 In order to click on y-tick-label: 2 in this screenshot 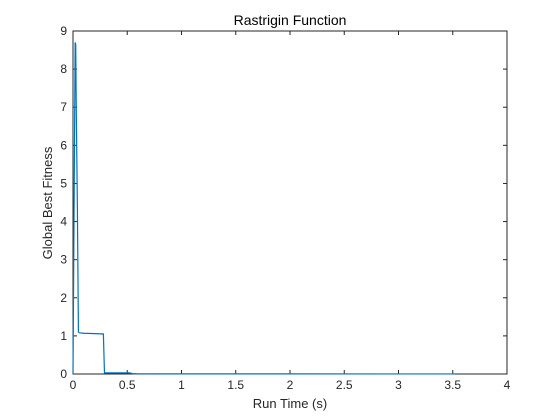, I will do `click(63, 298)`.